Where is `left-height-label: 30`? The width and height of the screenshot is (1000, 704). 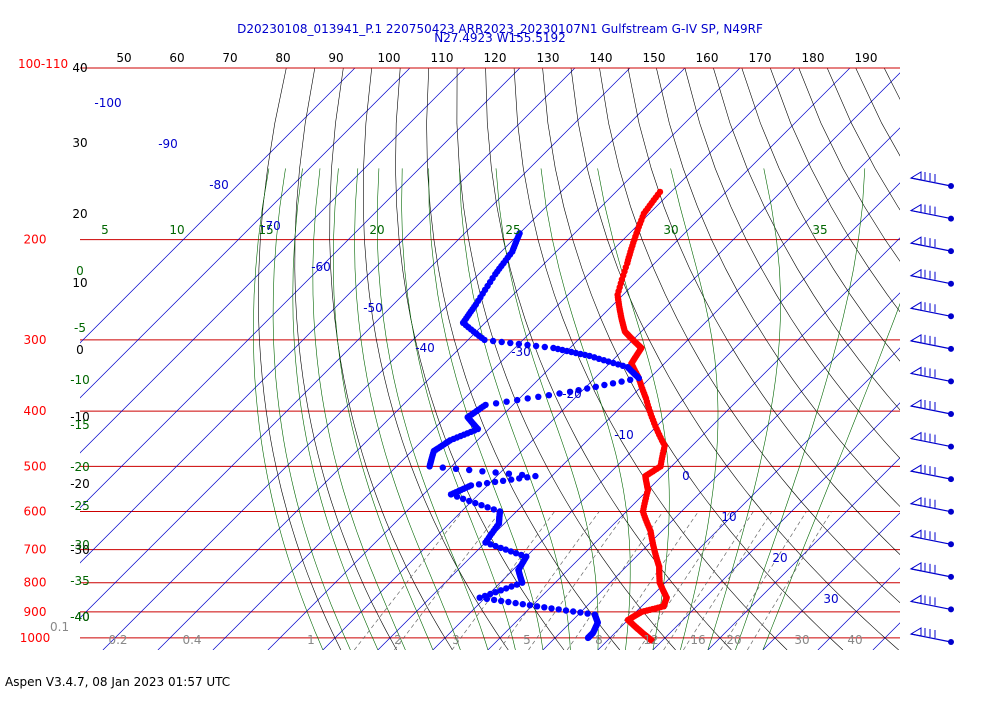
left-height-label: 30 is located at coordinates (79, 143).